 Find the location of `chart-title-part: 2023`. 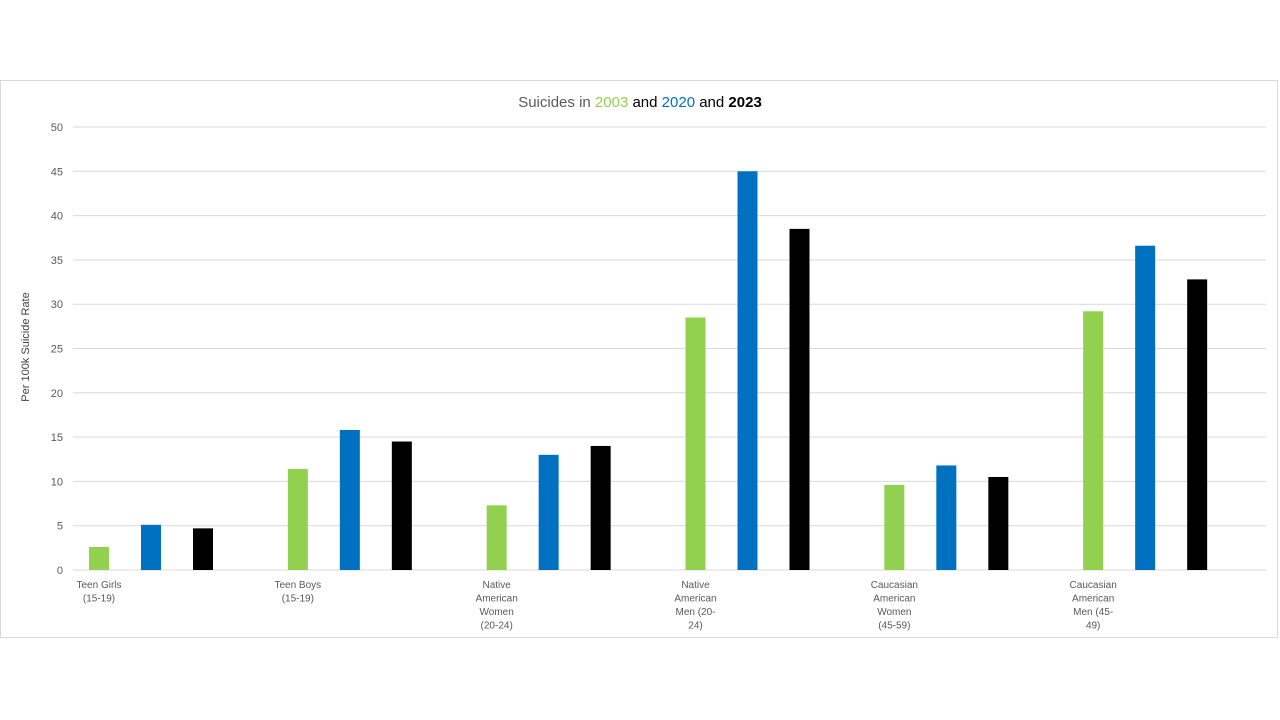

chart-title-part: 2023 is located at coordinates (744, 102).